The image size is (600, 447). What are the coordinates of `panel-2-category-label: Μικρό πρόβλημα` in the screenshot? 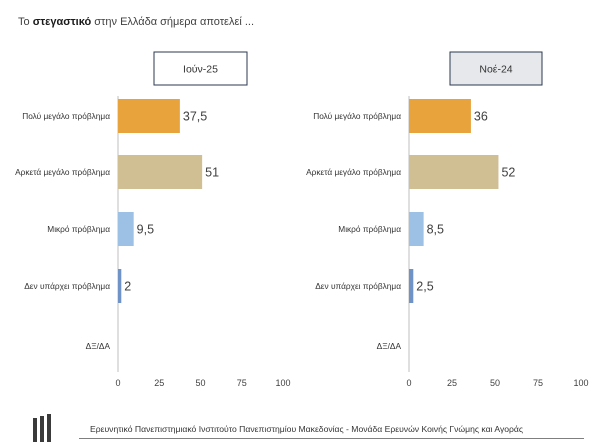 It's located at (369, 229).